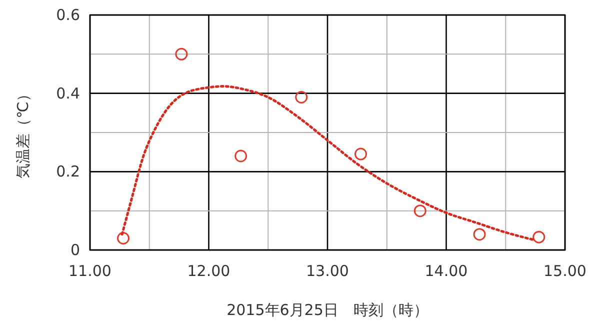 This screenshot has width=600, height=333. What do you see at coordinates (68, 171) in the screenshot?
I see `y-tick-label: 0.2` at bounding box center [68, 171].